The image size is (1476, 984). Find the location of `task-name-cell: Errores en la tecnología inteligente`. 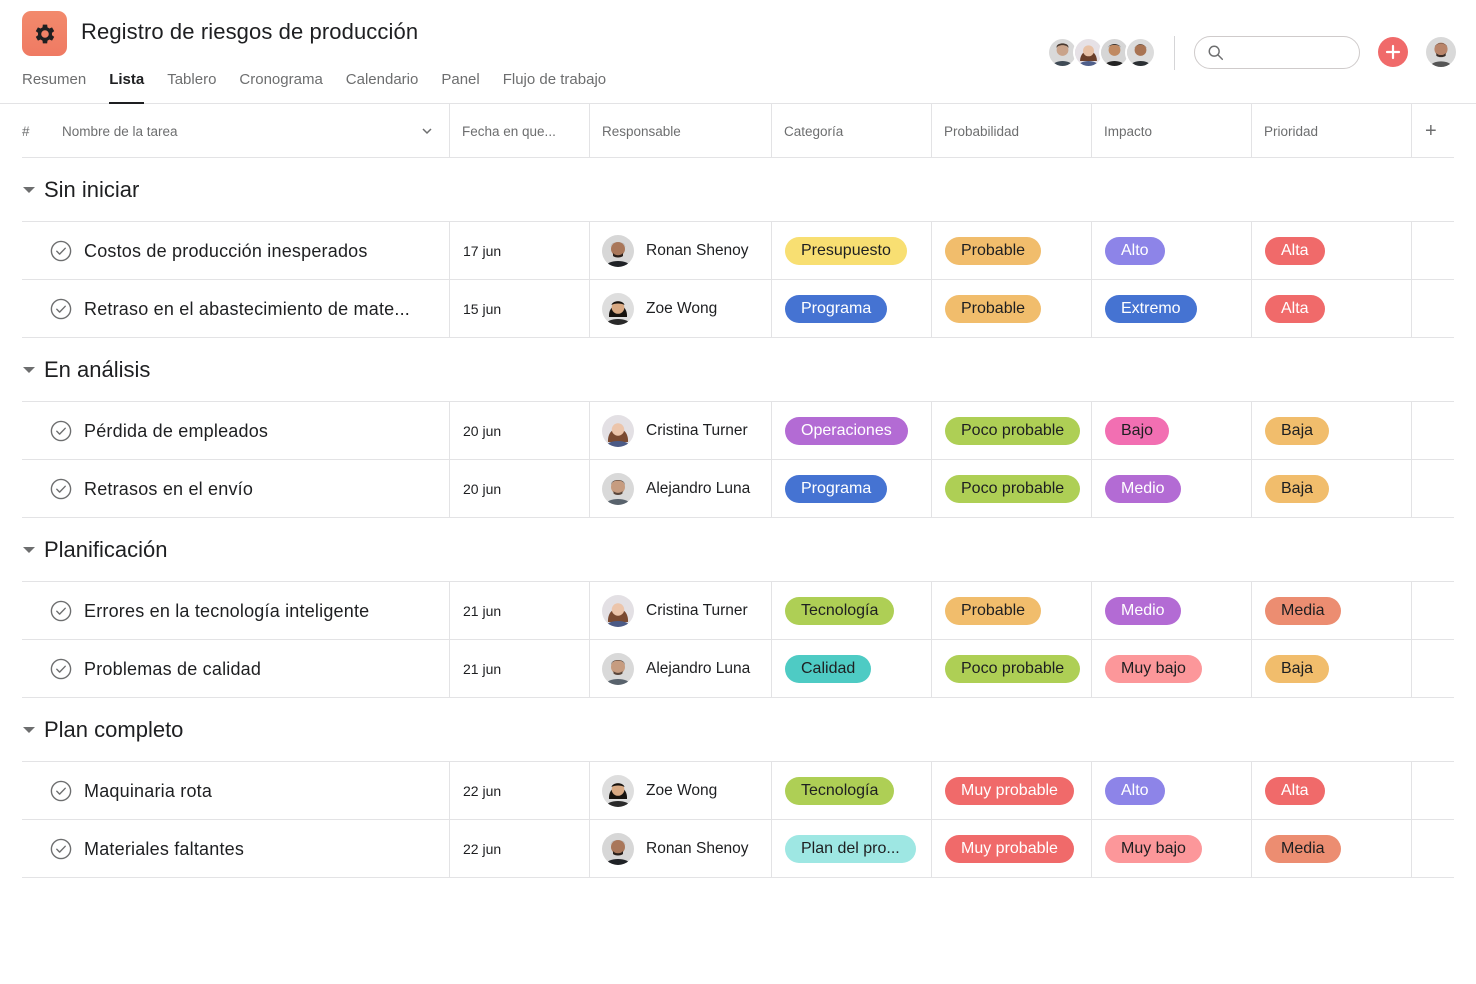

task-name-cell: Errores en la tecnología inteligente is located at coordinates (235, 611).